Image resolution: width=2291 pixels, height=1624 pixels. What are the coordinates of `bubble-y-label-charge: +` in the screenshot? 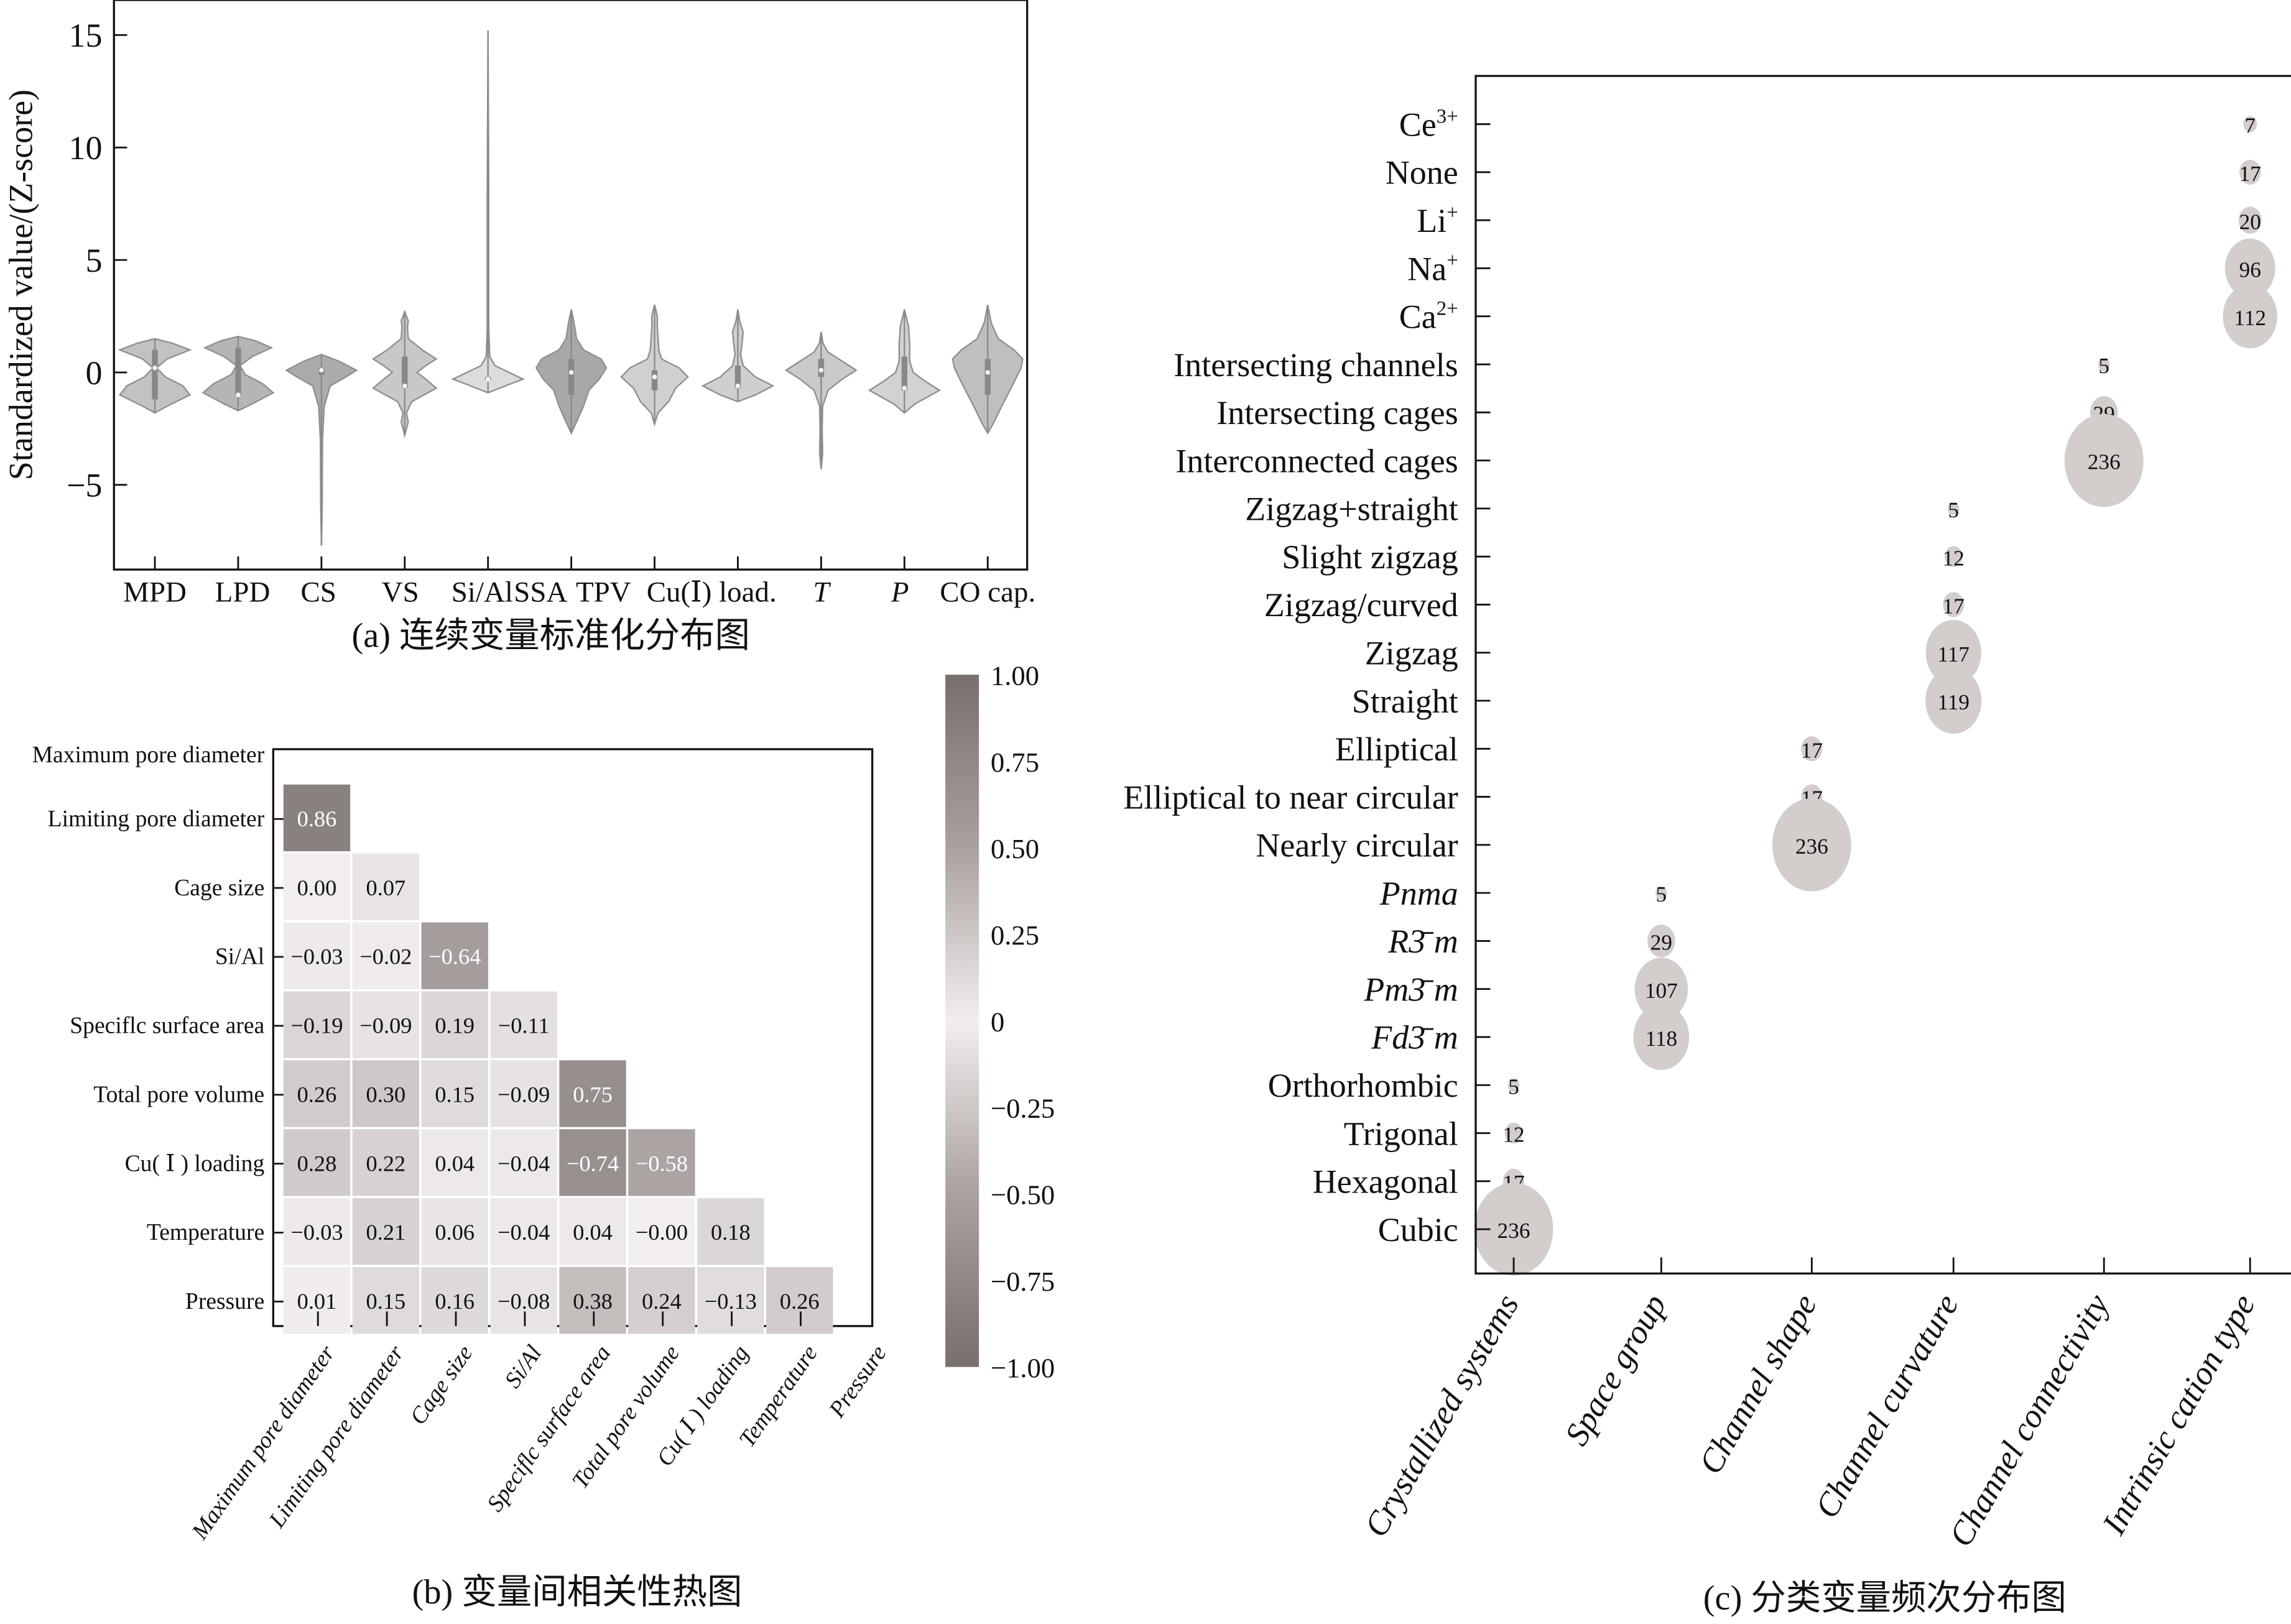 It's located at (1452, 260).